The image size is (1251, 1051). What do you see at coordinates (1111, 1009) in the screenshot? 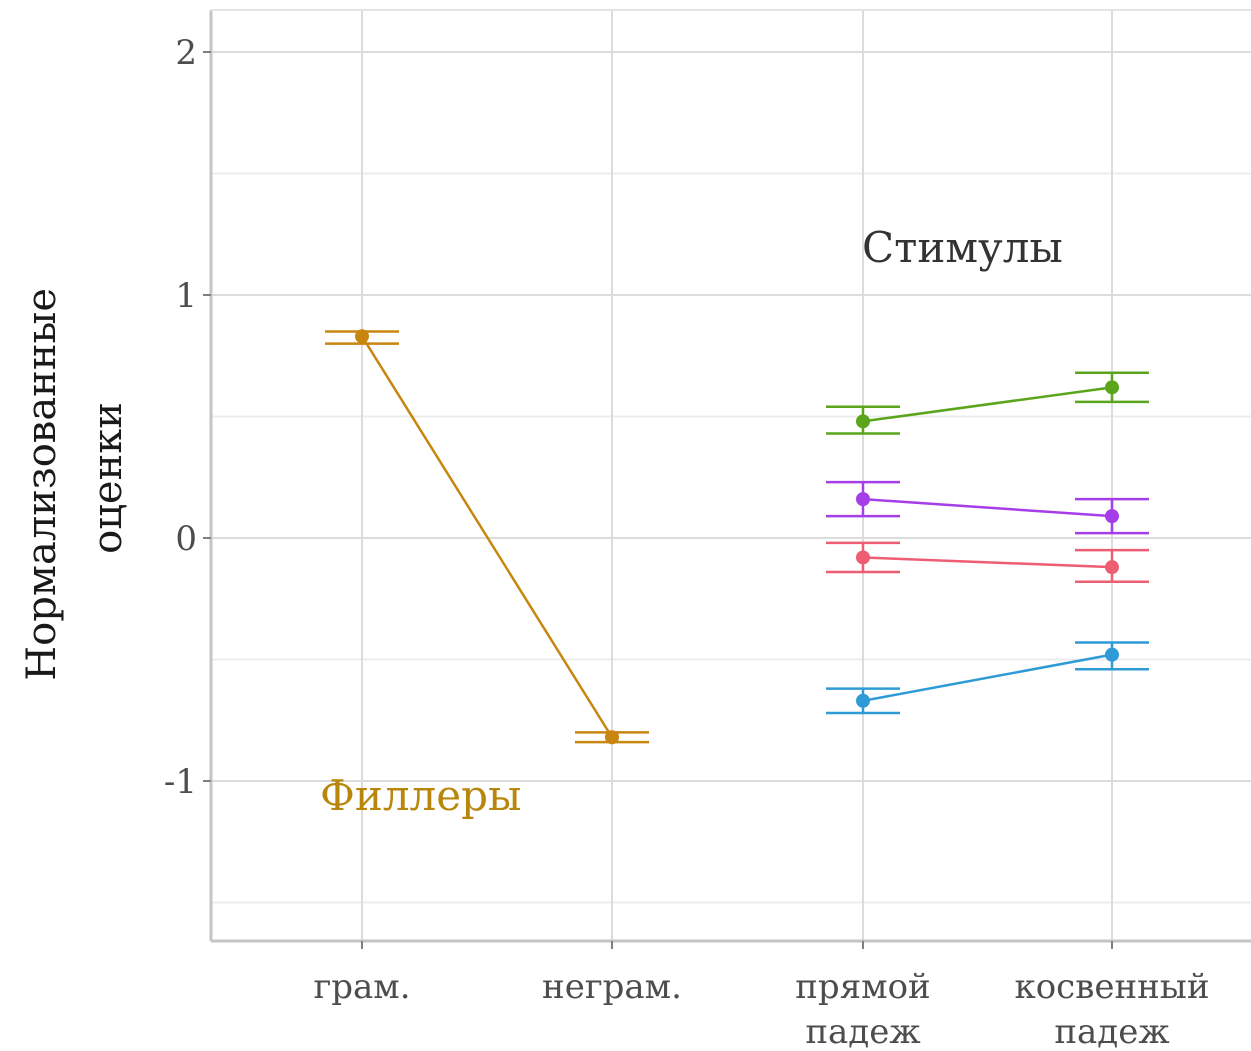
I see `x-tick-label: косвенный падеж` at bounding box center [1111, 1009].